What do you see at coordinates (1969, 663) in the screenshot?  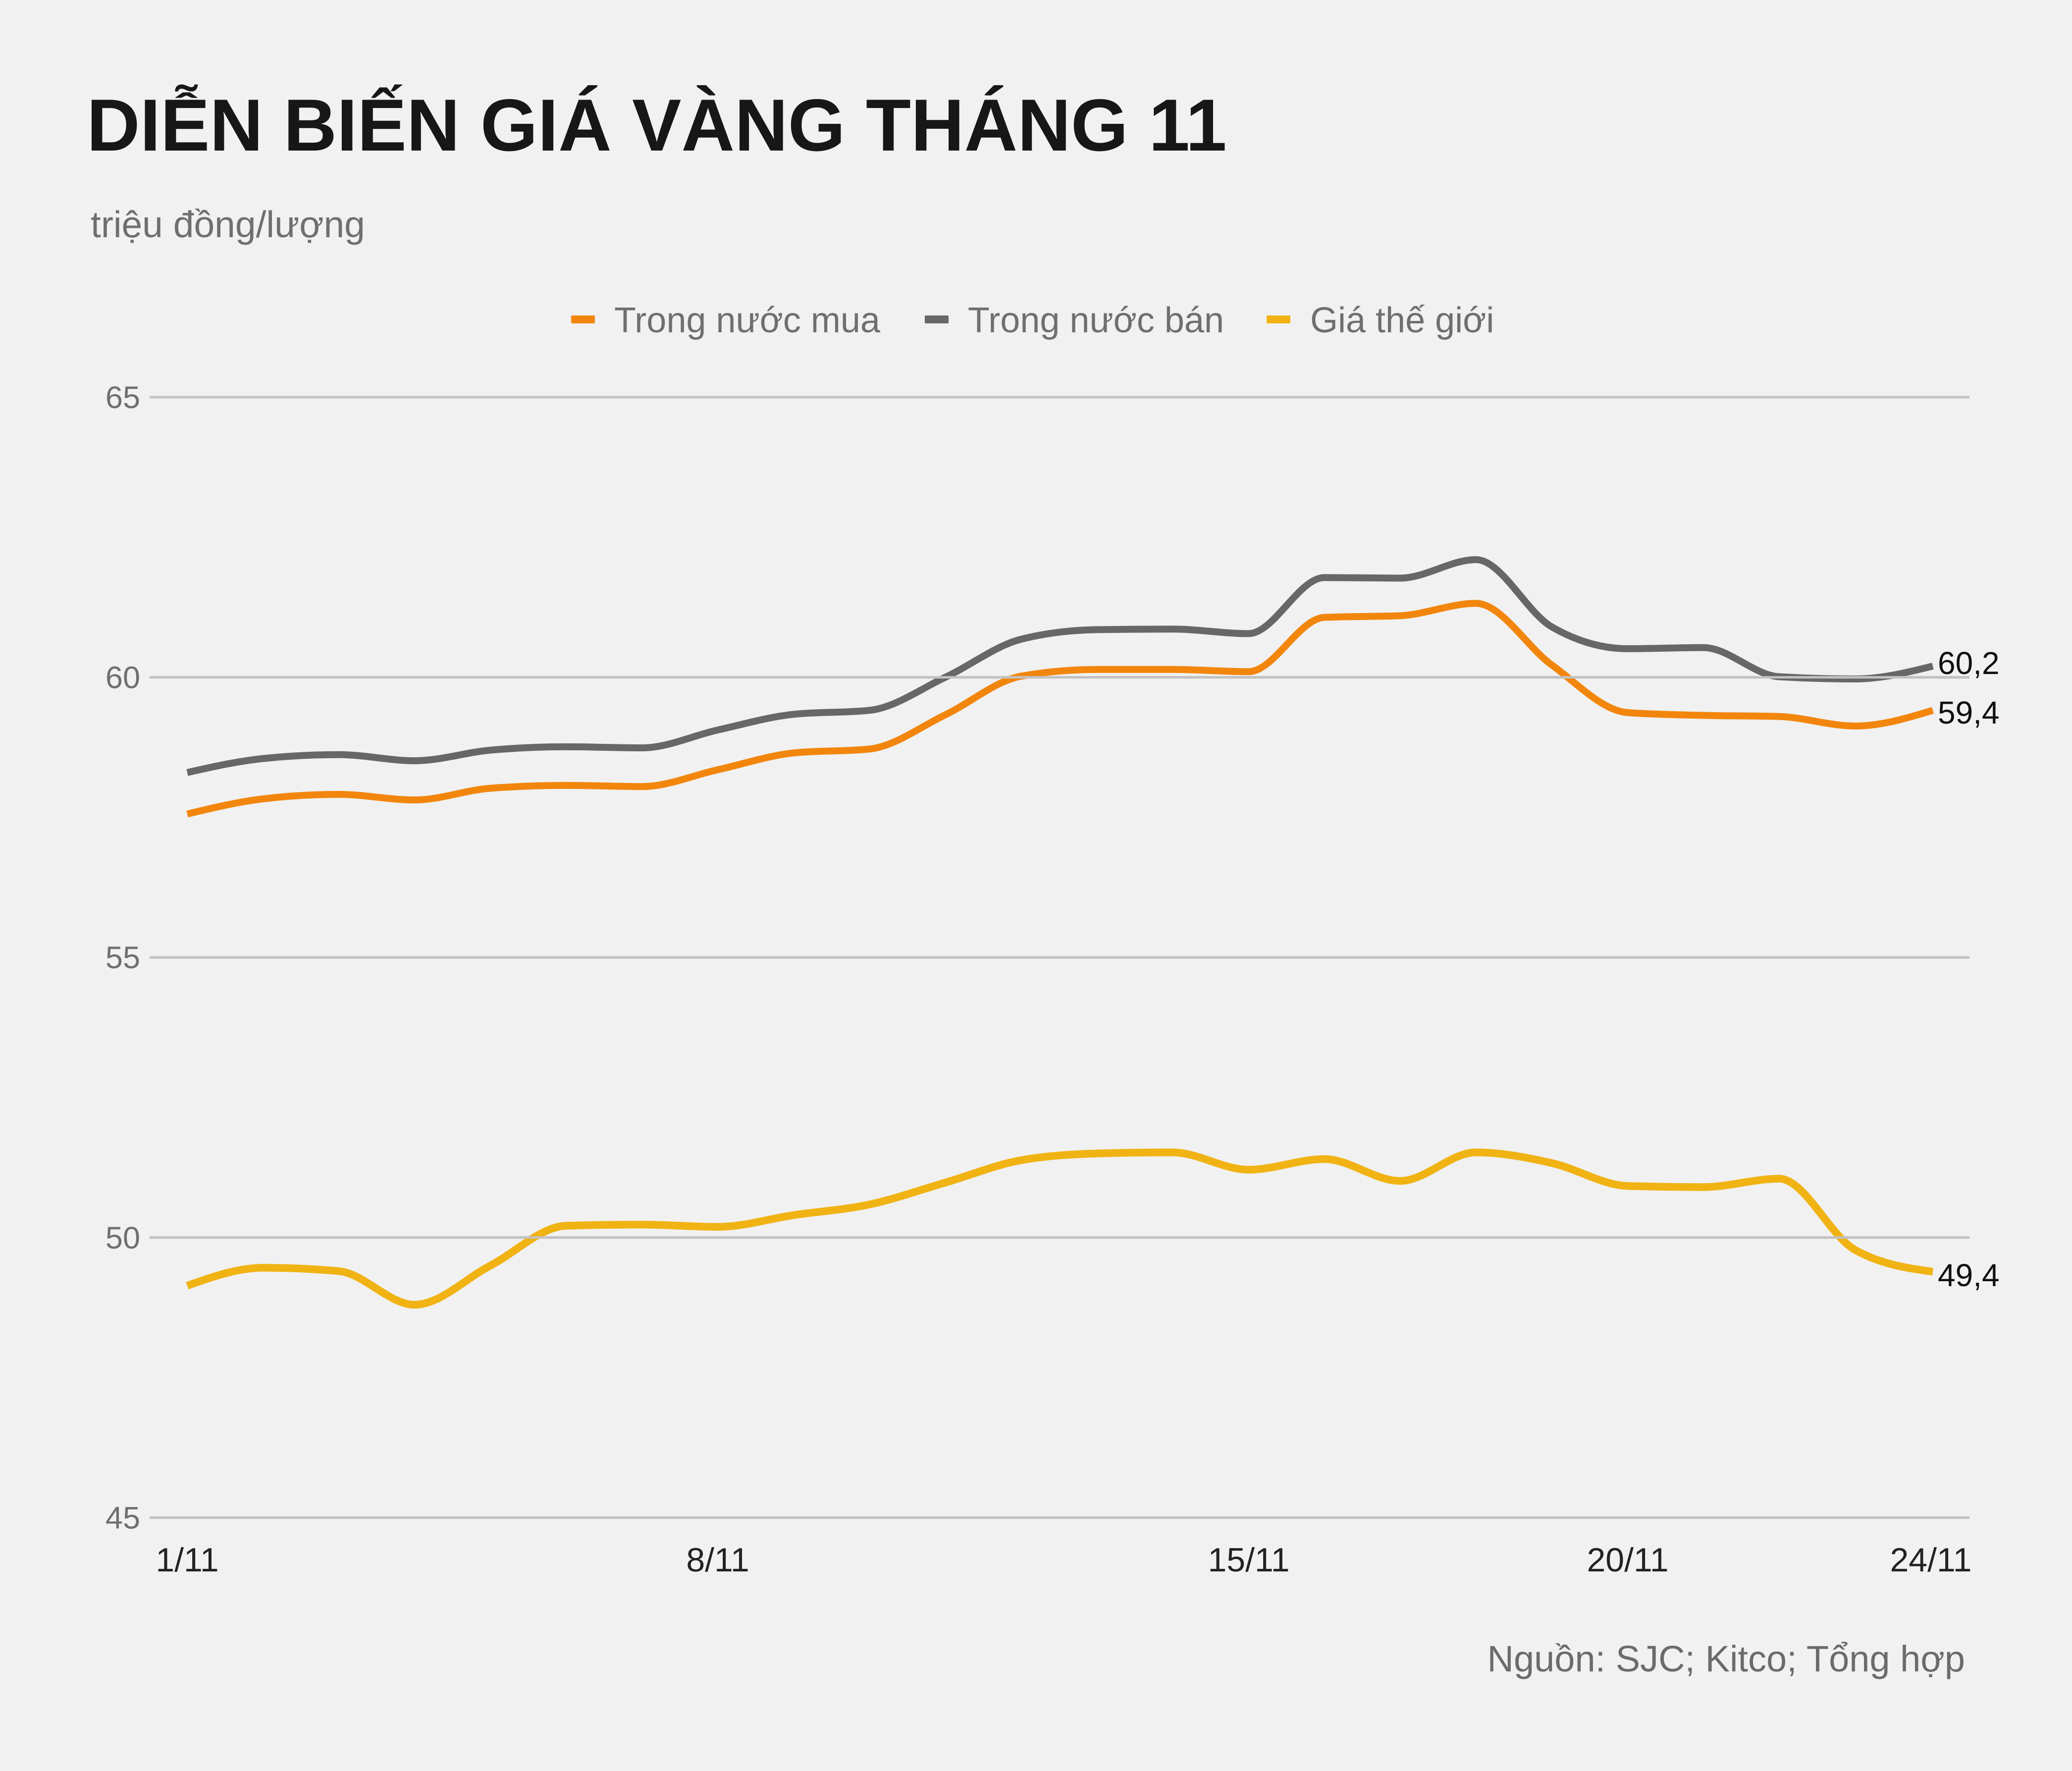 I see `svg-text: 60,2` at bounding box center [1969, 663].